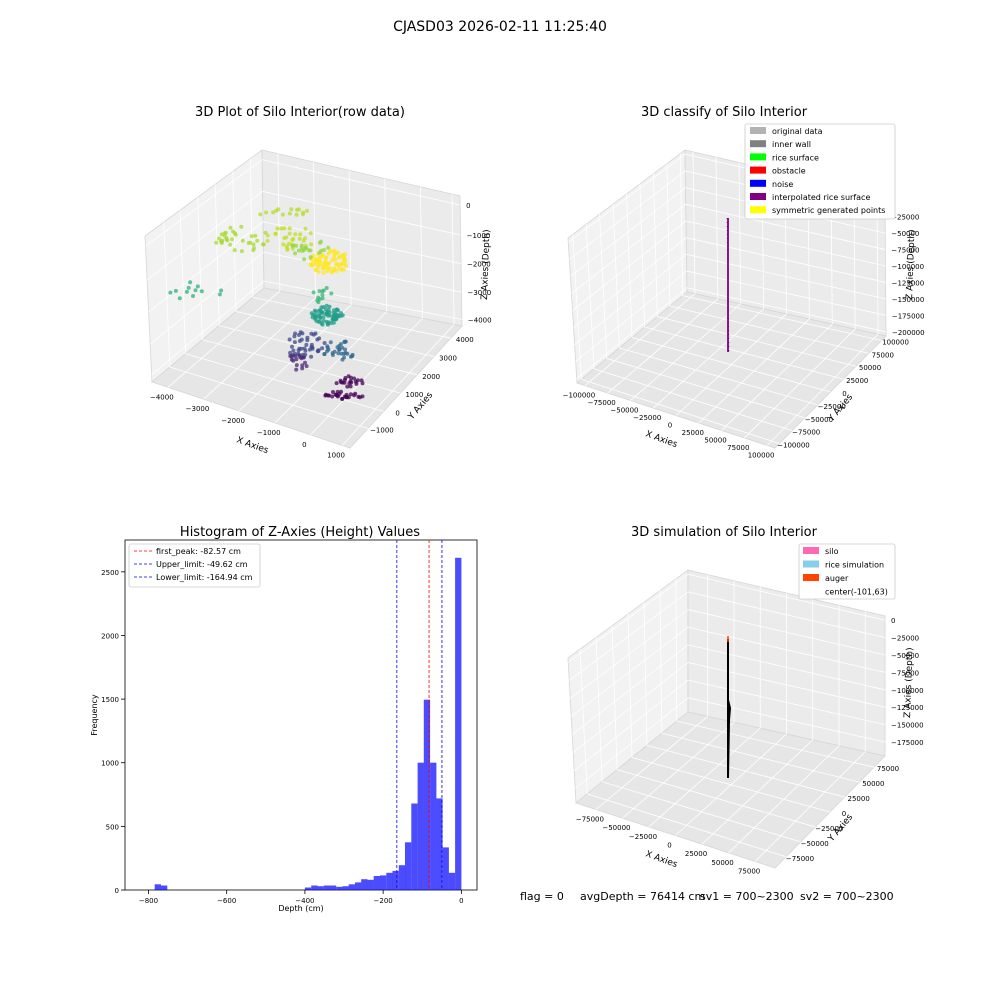 This screenshot has height=1000, width=1000. I want to click on simulation-legend-label: silo, so click(832, 551).